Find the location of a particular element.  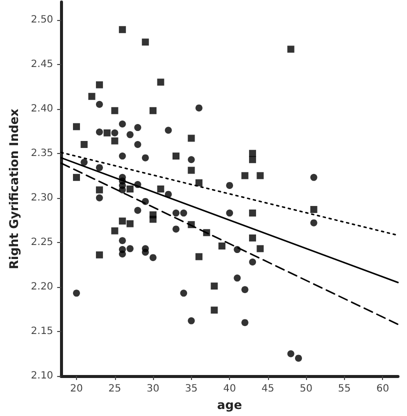

y-tick-label: 2.15 is located at coordinates (42, 331).